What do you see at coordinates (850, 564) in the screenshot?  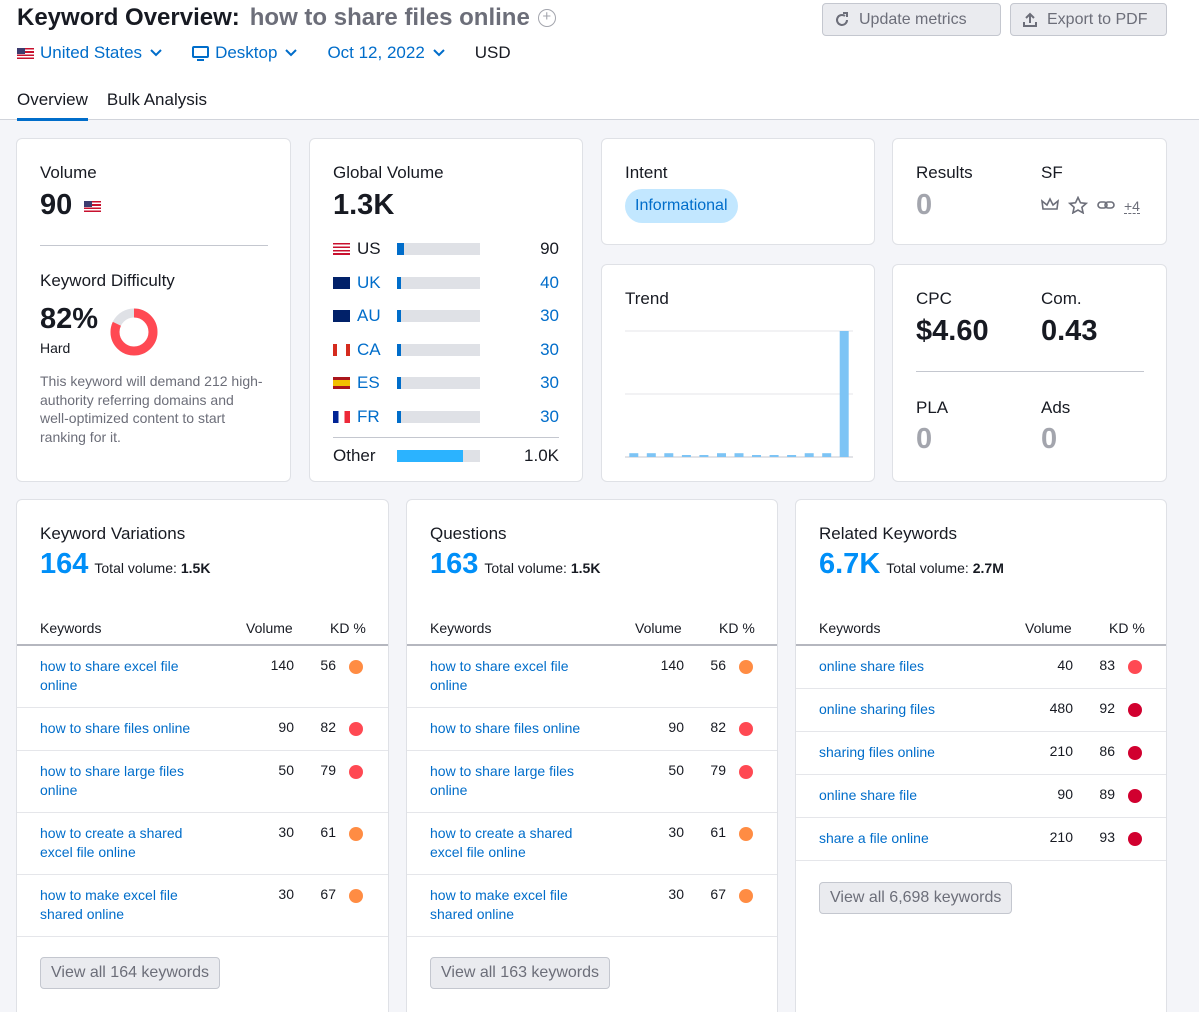 I see `count-value: 6.7K` at bounding box center [850, 564].